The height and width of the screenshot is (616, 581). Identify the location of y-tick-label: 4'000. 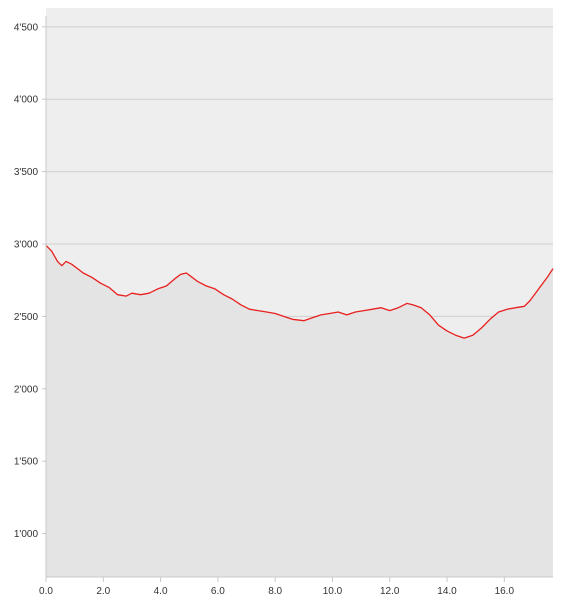
(26, 100).